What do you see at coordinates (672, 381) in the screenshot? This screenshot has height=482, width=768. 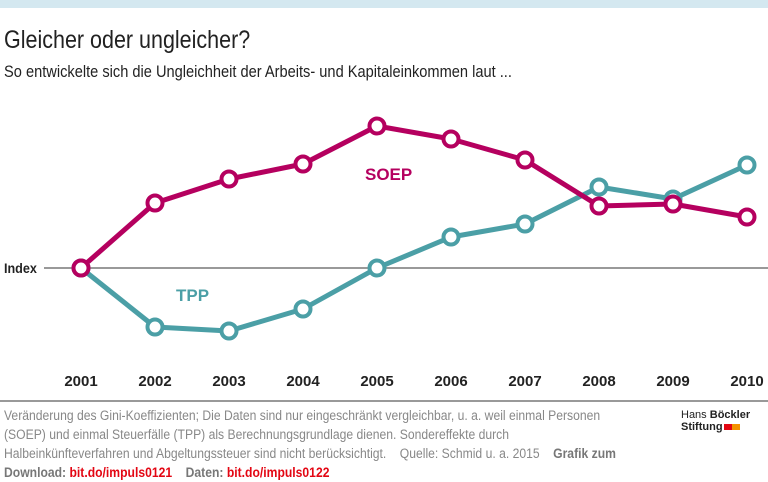 I see `x-tick-label-2009: 2009` at bounding box center [672, 381].